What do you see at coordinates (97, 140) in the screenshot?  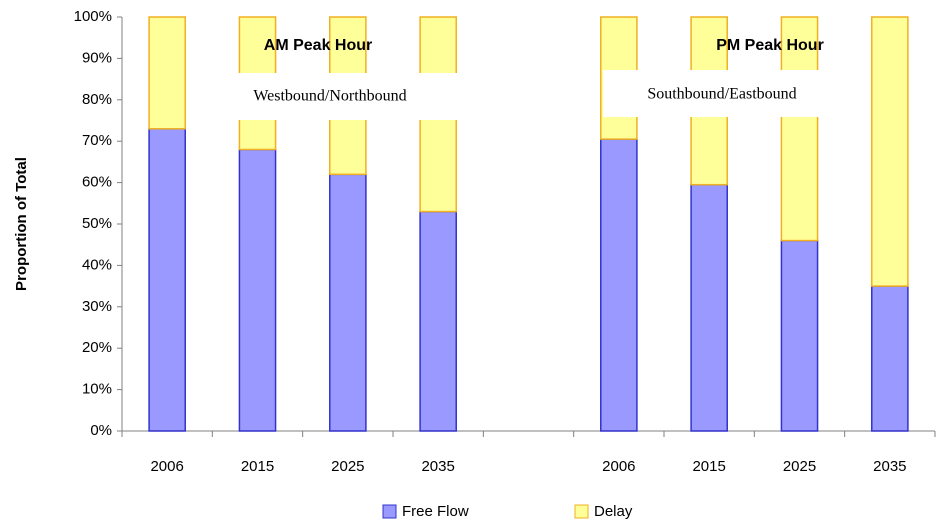 I see `y-tick-label: 70%` at bounding box center [97, 140].